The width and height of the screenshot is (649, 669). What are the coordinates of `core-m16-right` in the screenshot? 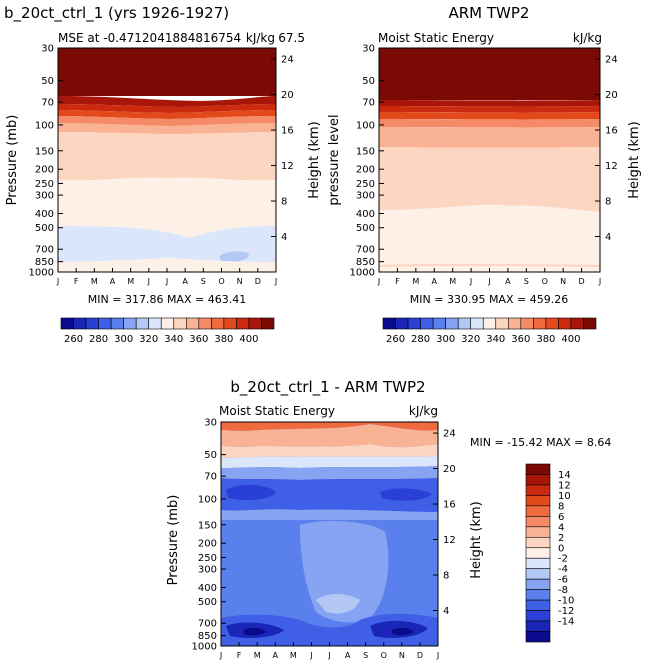 It's located at (403, 631).